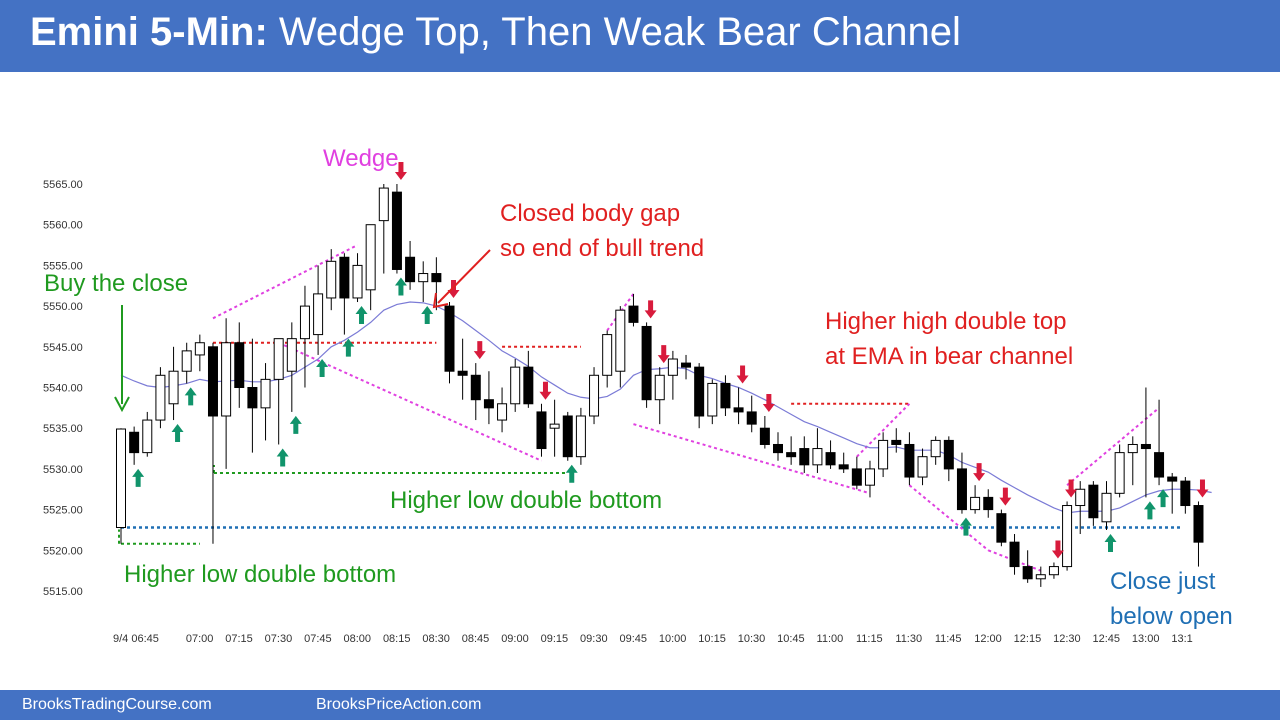 The width and height of the screenshot is (1280, 720). I want to click on y-tick-label: 5520.00, so click(63, 551).